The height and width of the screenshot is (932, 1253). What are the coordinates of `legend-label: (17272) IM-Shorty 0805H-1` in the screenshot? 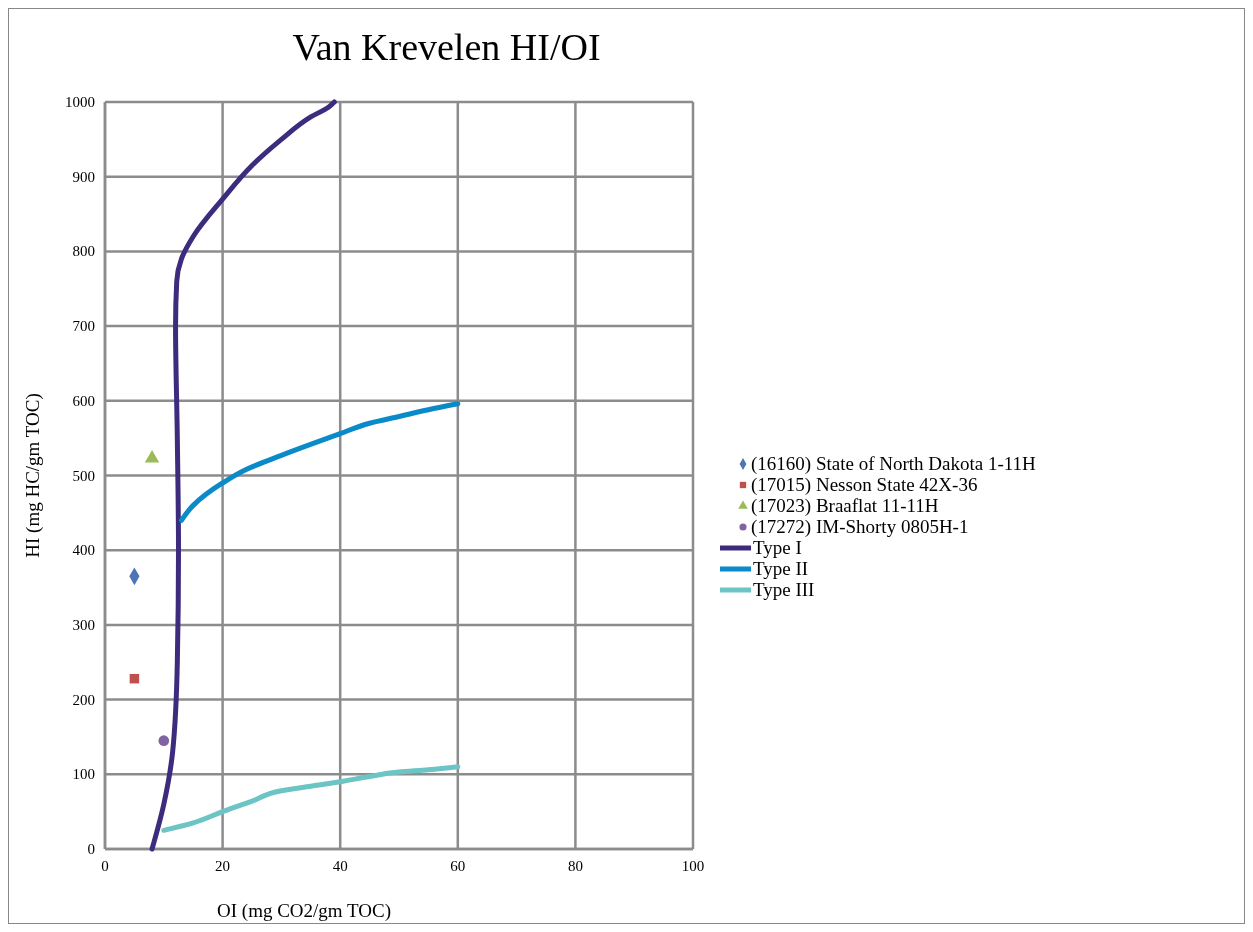 It's located at (860, 527).